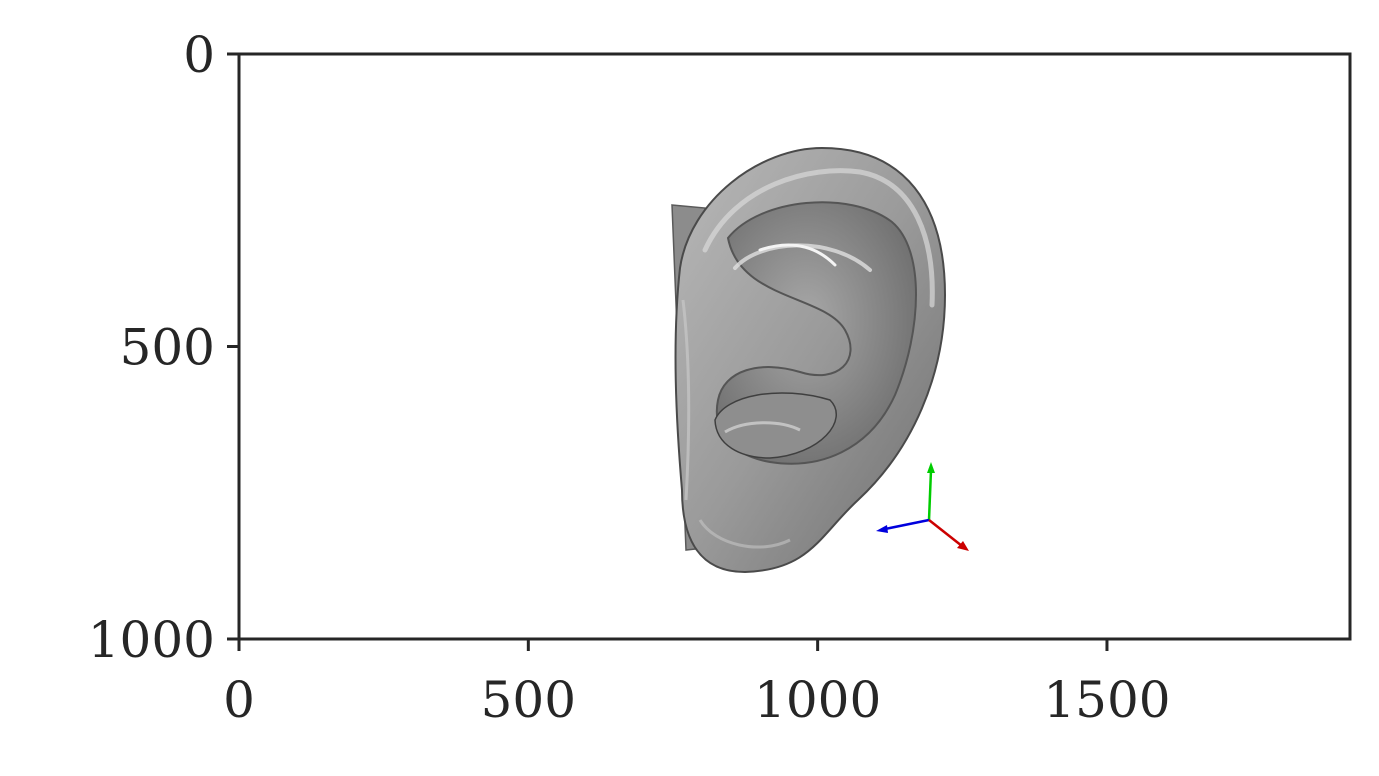  What do you see at coordinates (697, 684) in the screenshot?
I see `x-axis: 0 500 1000 1500` at bounding box center [697, 684].